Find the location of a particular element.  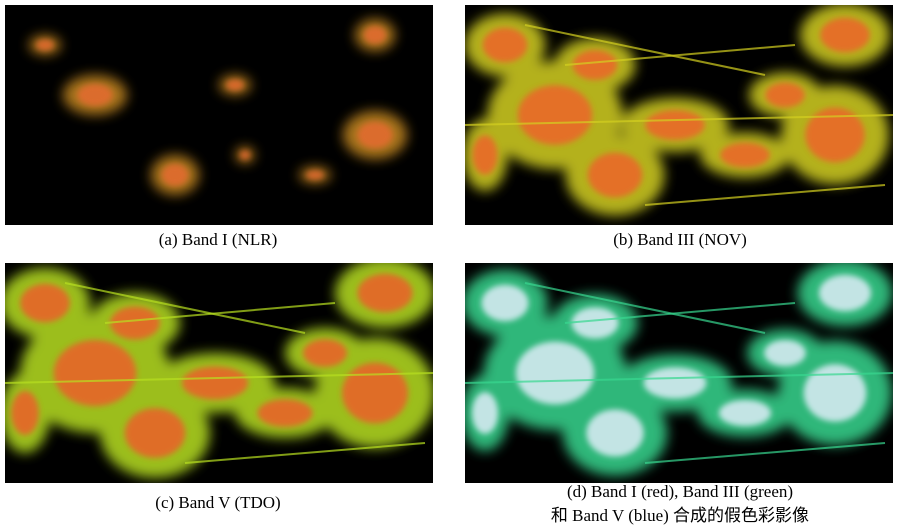

caption: (a) Band I (NLR) is located at coordinates (218, 239).